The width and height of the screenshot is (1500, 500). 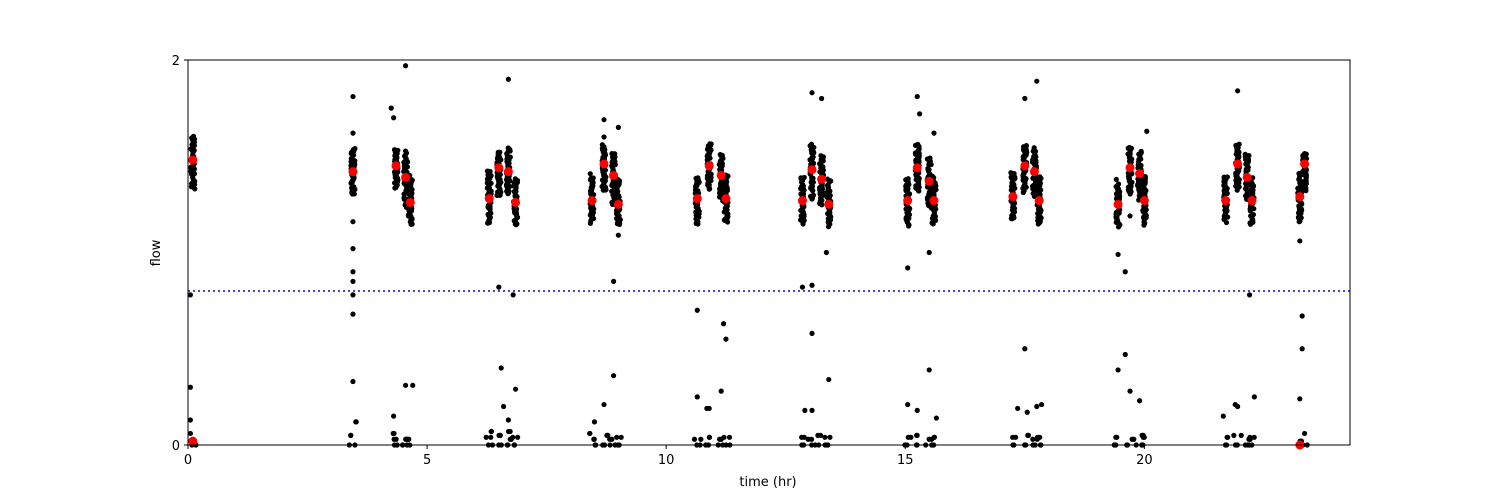 I want to click on x-tick-label: 15, so click(x=905, y=460).